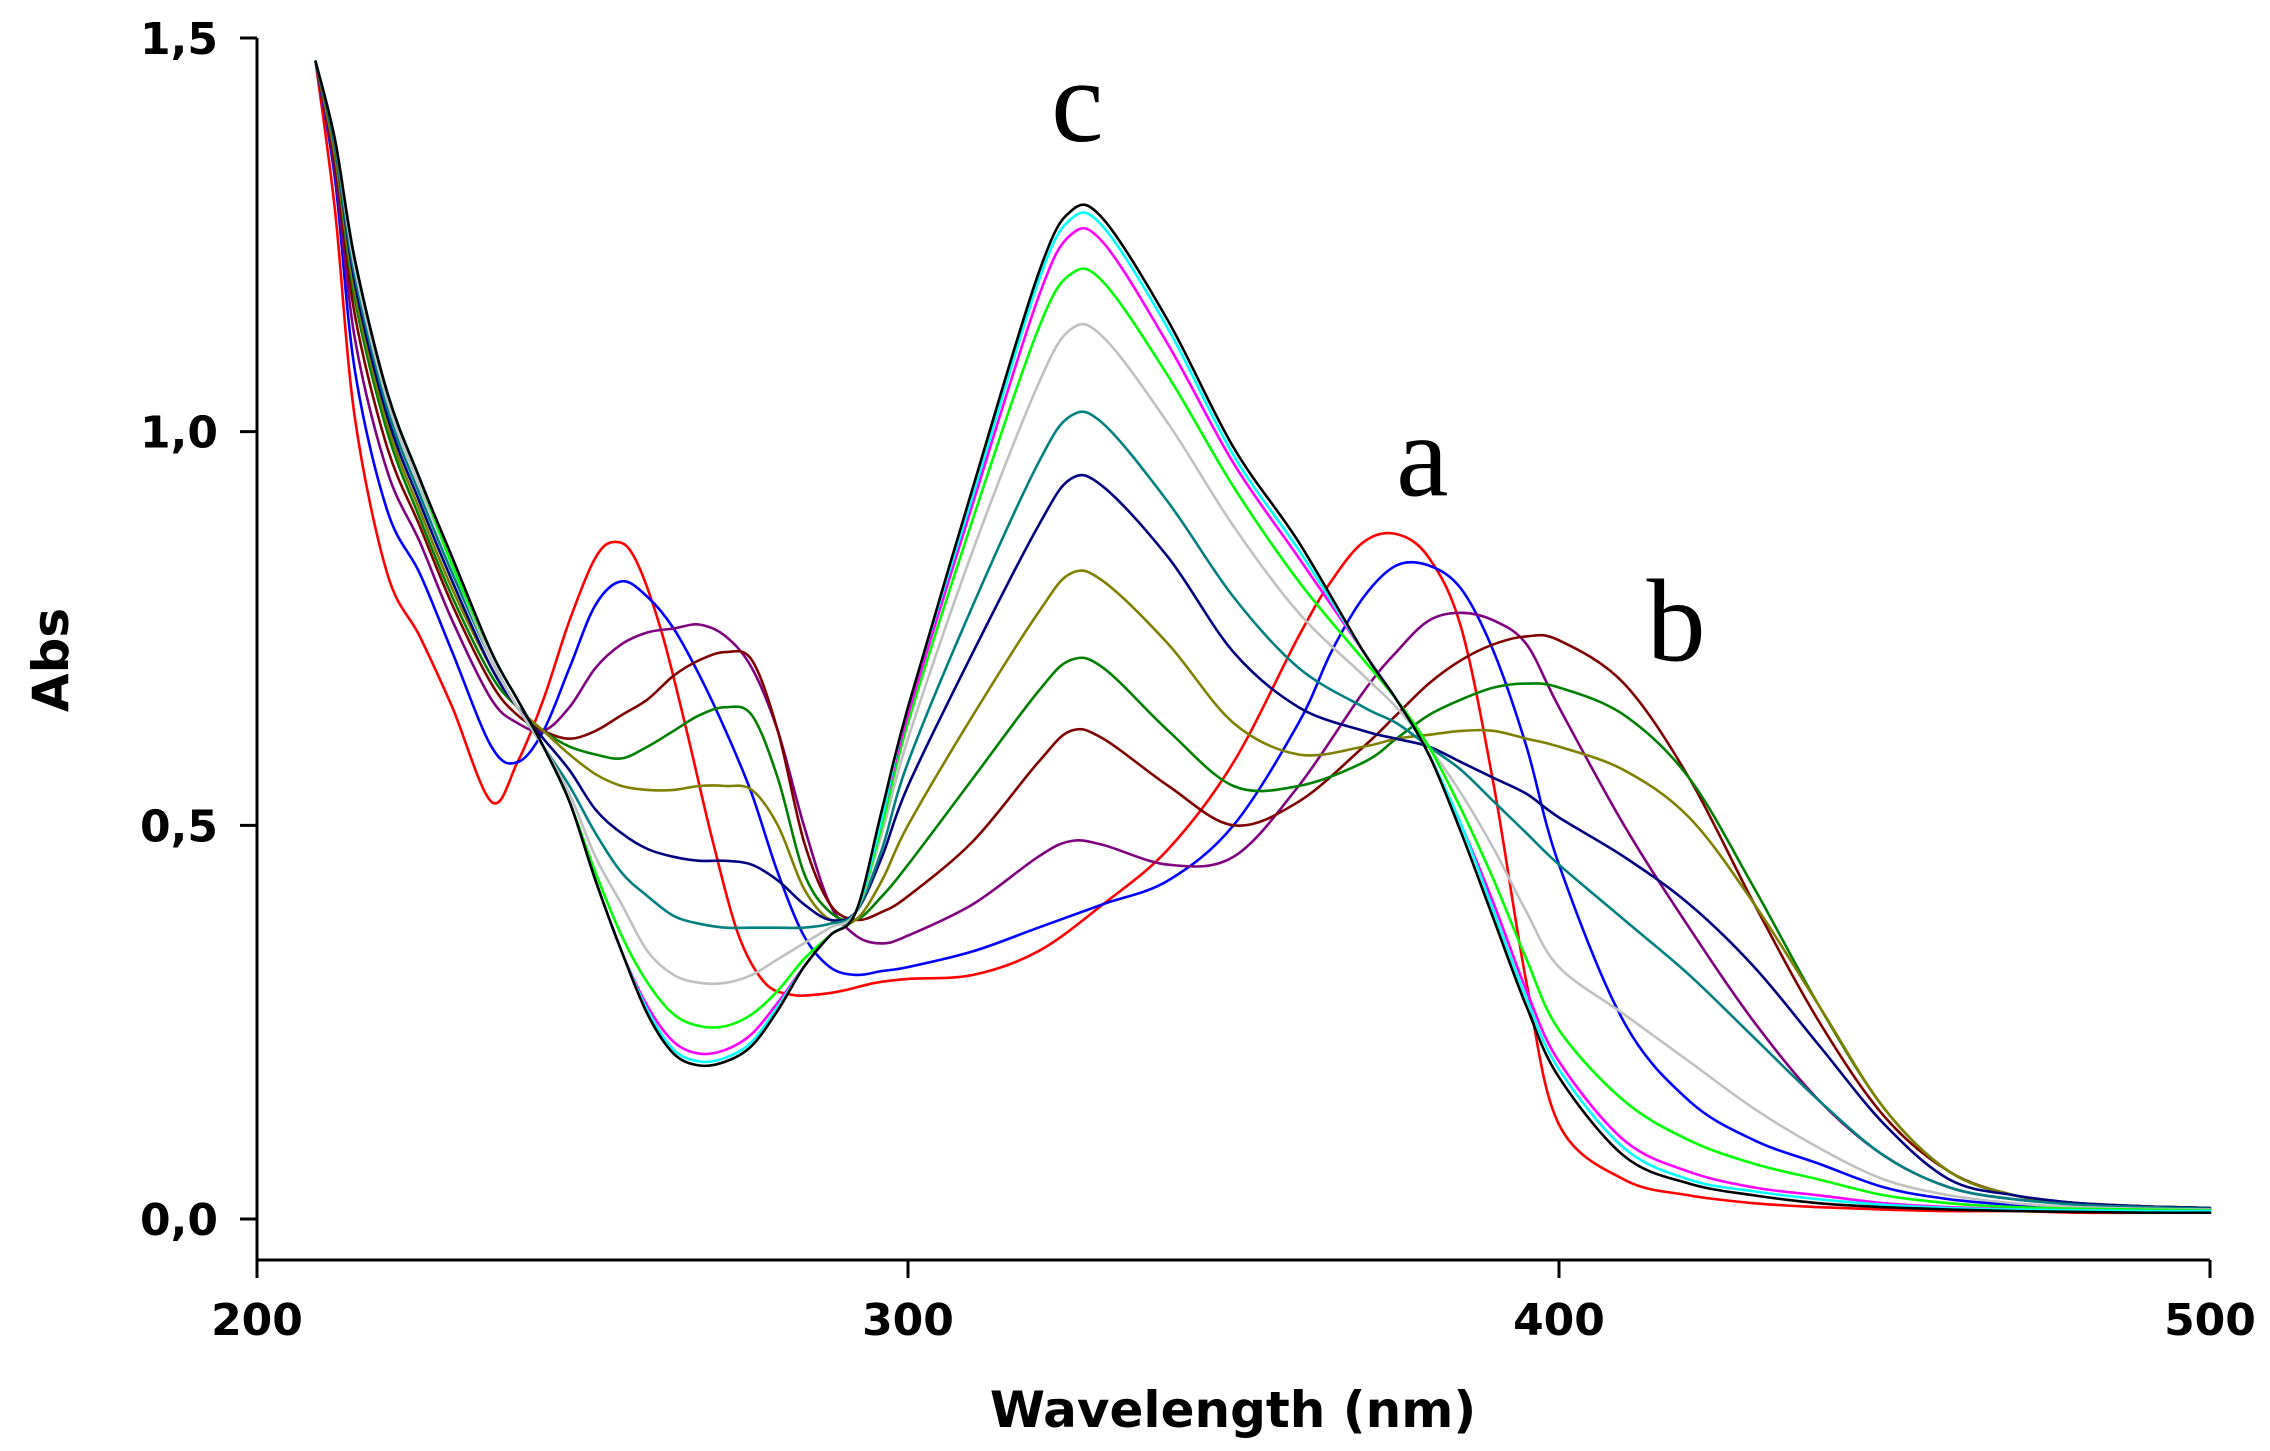 The width and height of the screenshot is (2270, 1451). I want to click on y-axis-title: Abs, so click(51, 660).